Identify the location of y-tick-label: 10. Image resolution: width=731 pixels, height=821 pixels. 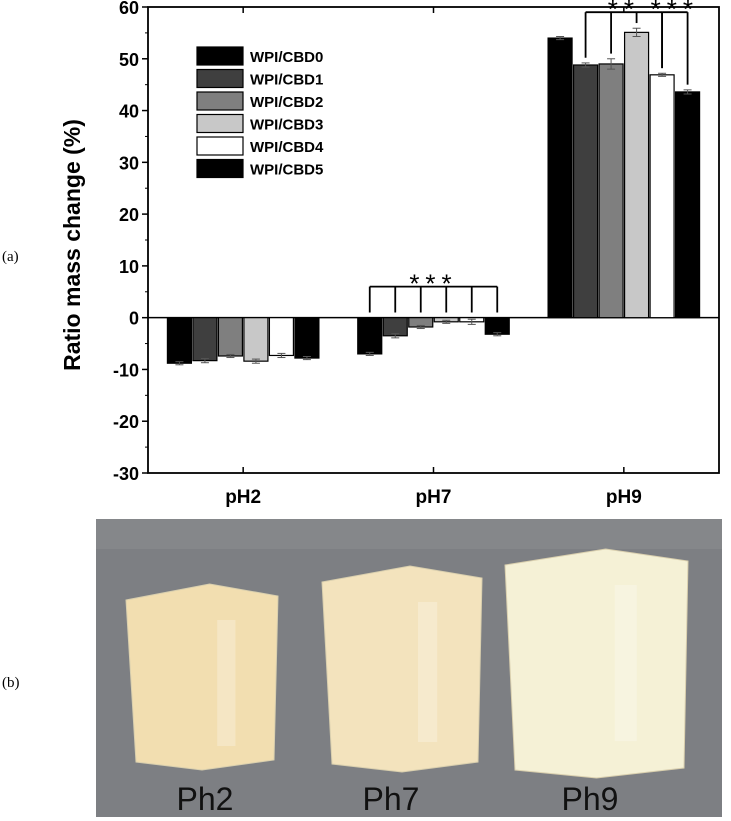
(129, 267).